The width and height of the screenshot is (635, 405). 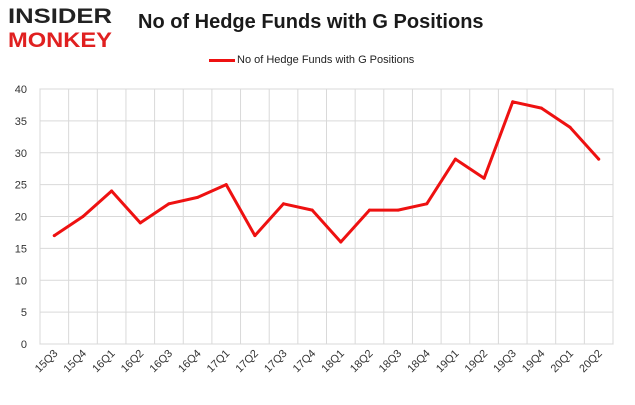 I want to click on y-tick-label: 10, so click(x=21, y=281).